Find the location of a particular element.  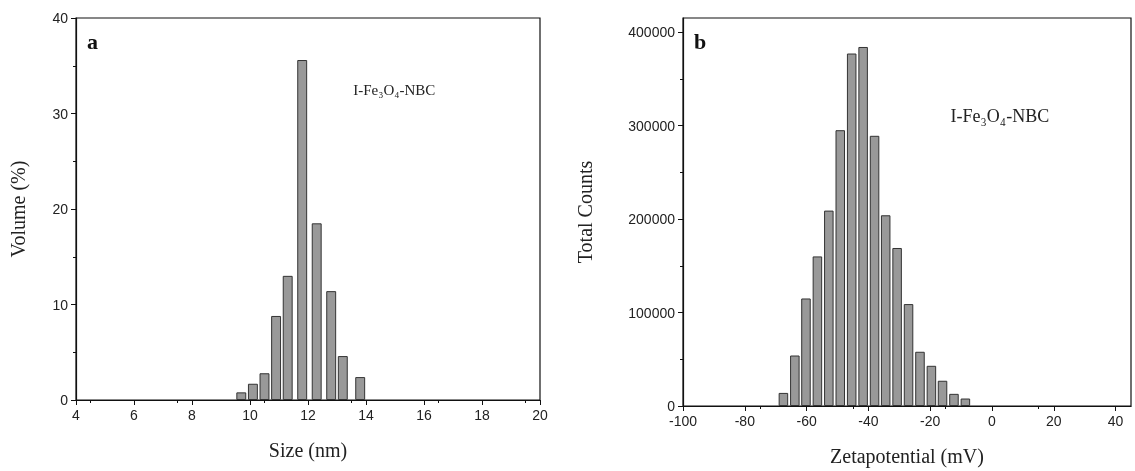

annotation: a is located at coordinates (92, 41).